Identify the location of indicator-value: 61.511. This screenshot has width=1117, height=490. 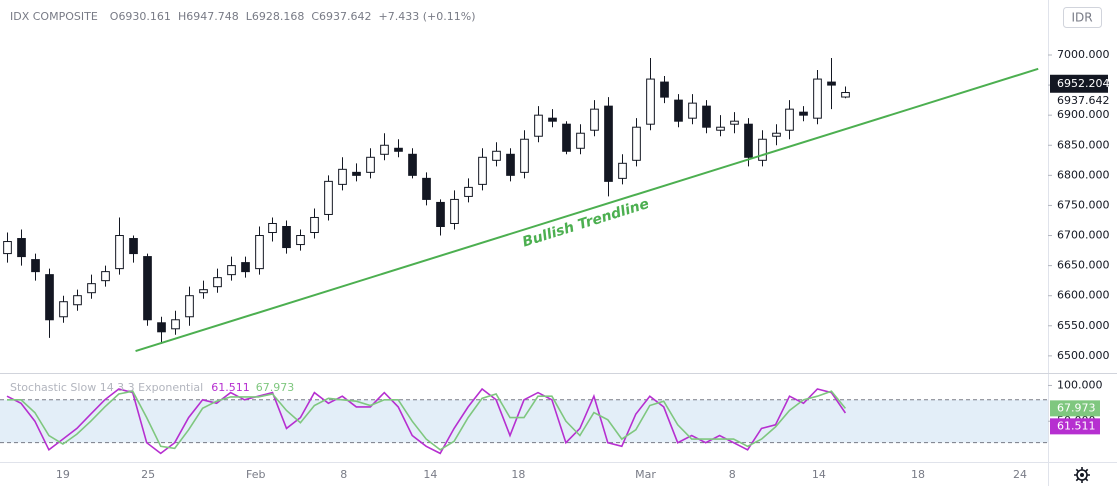
(230, 387).